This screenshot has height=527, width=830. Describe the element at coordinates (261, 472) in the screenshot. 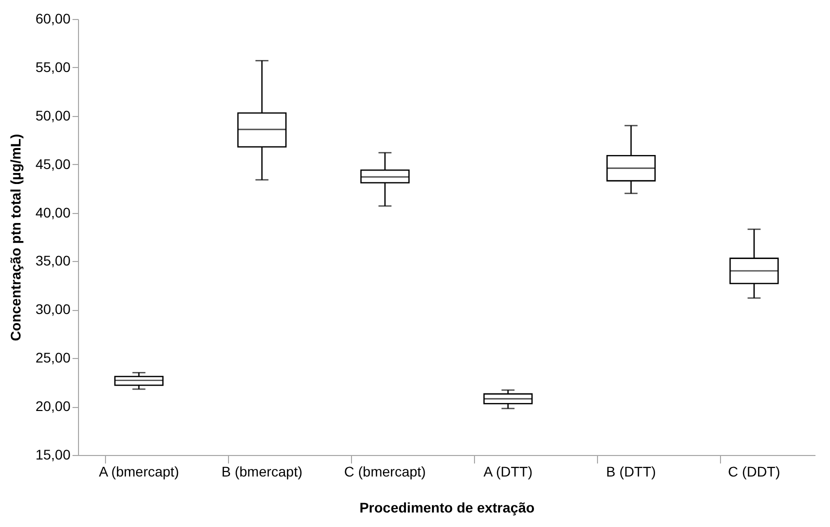

I see `x-tick-label: B (bmercapt)` at that location.